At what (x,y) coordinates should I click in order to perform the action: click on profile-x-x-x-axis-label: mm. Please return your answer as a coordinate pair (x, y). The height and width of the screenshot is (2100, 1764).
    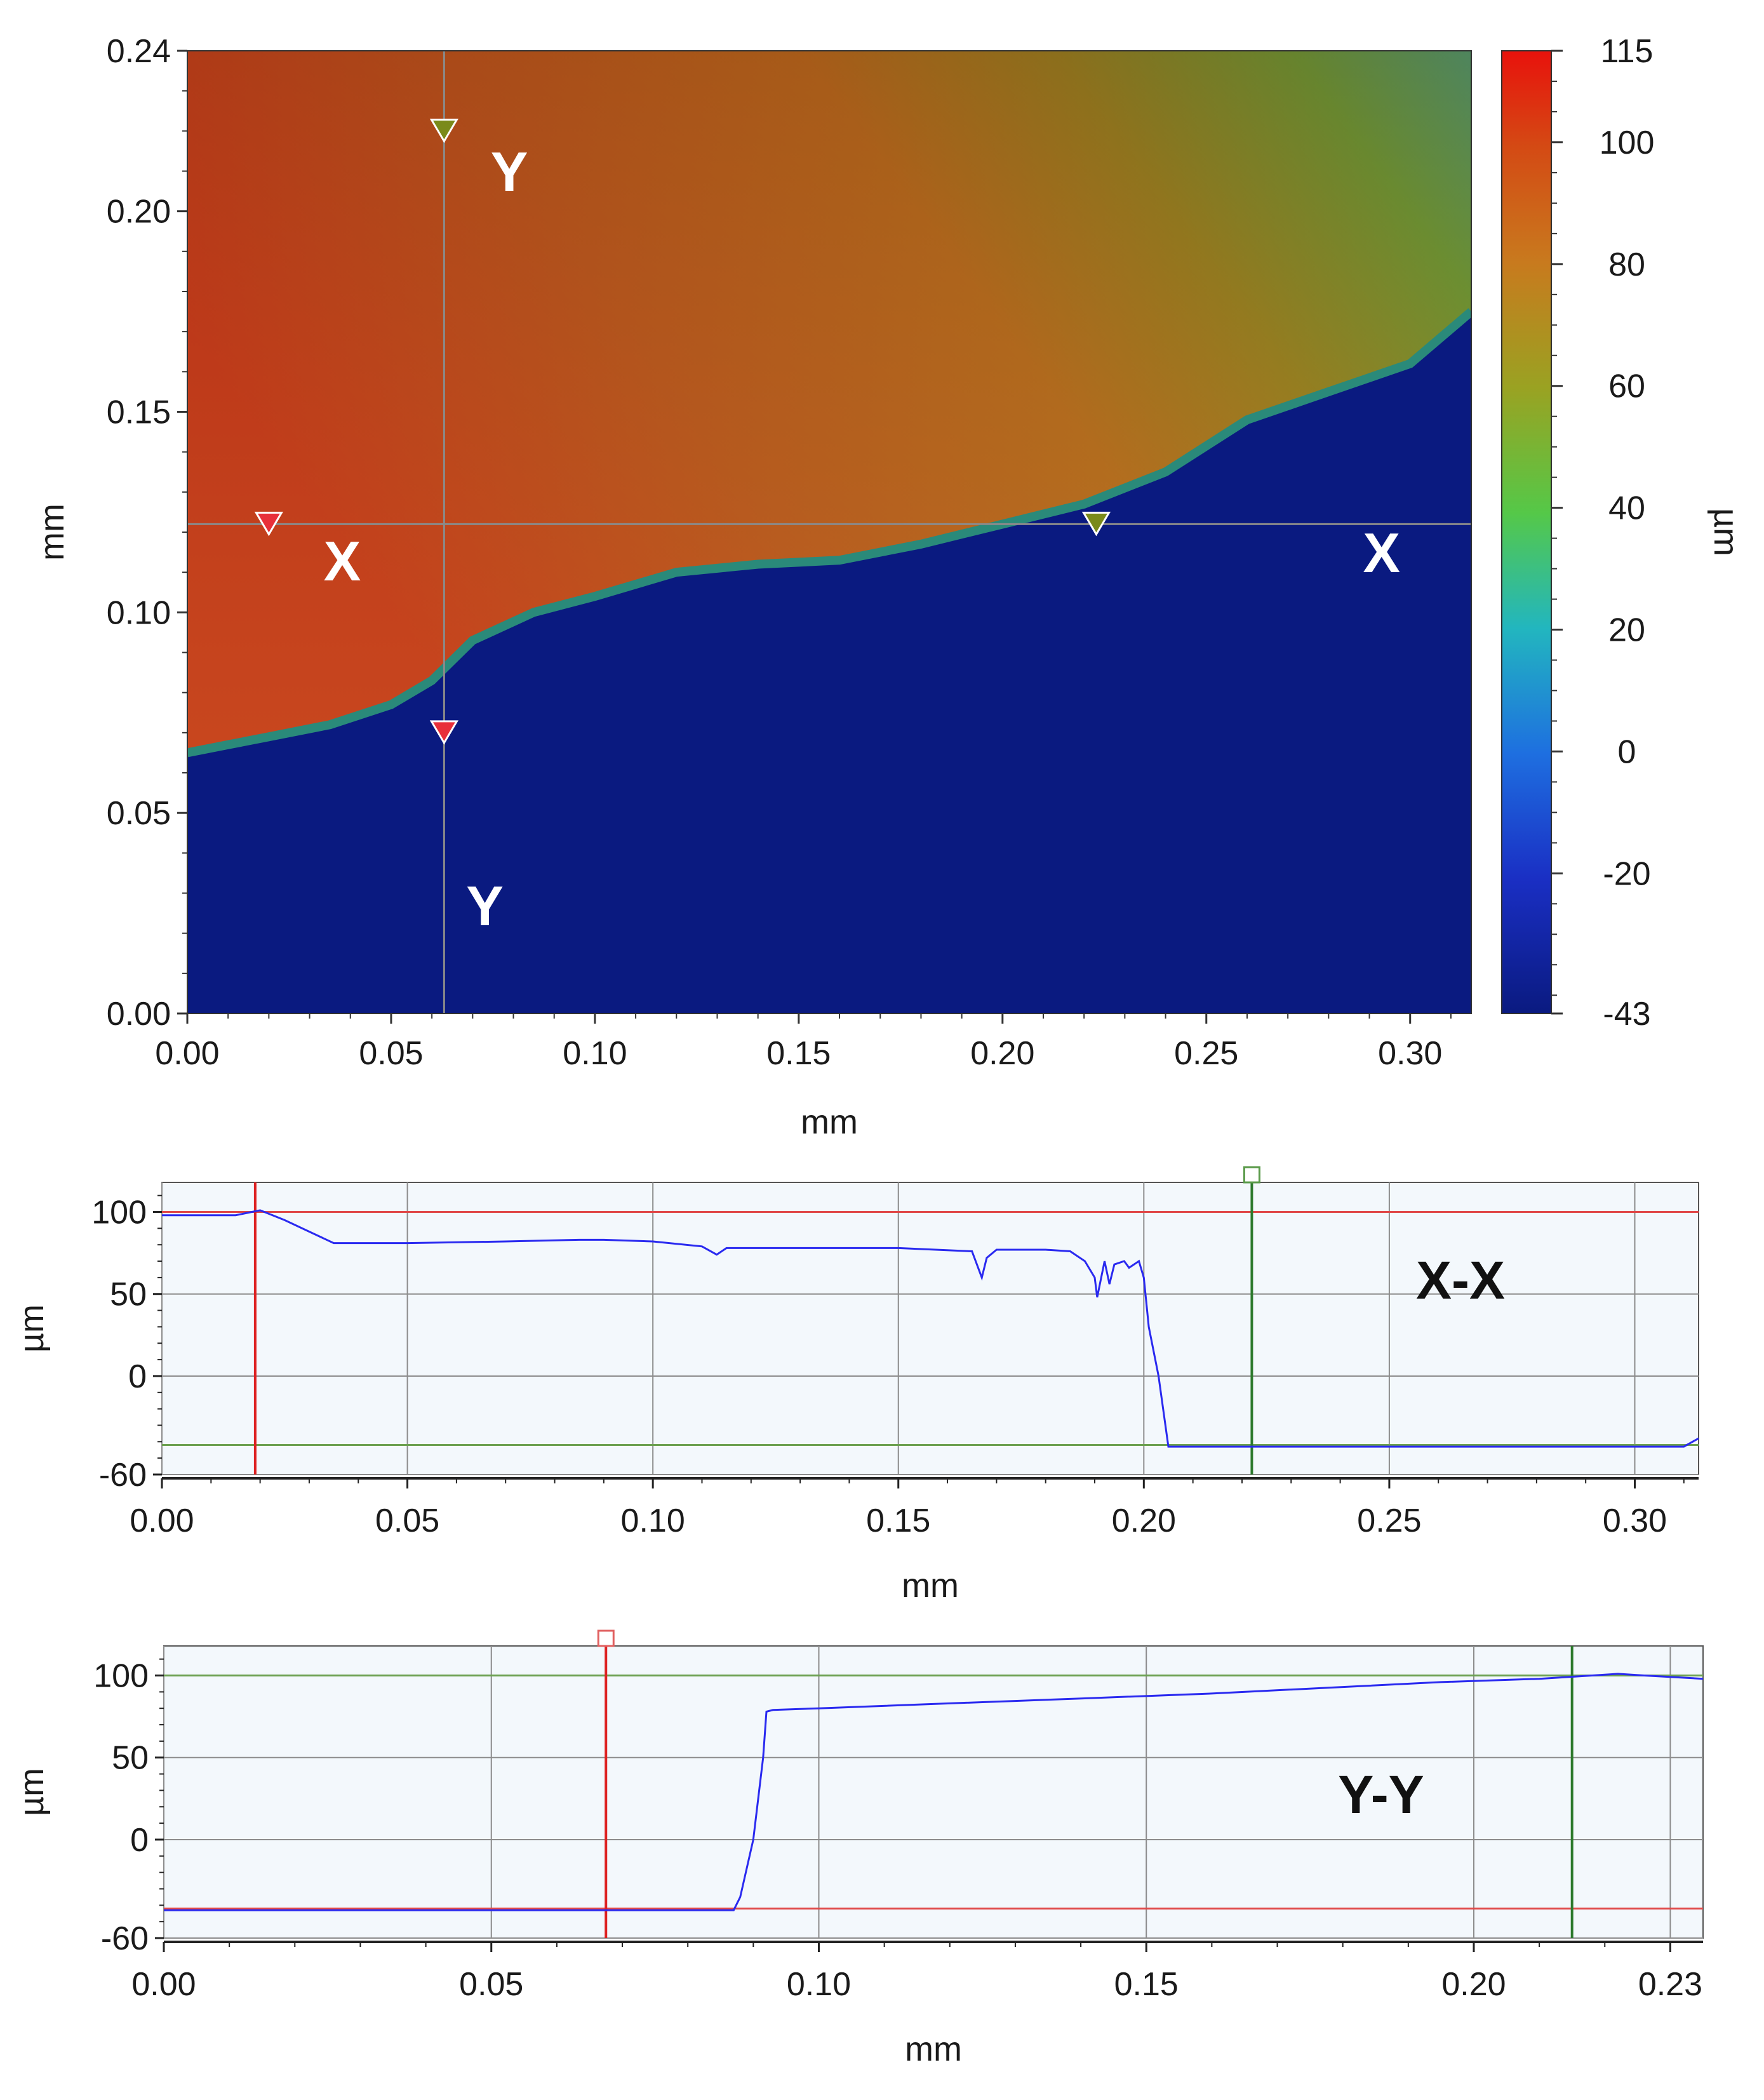
    Looking at the image, I should click on (930, 1586).